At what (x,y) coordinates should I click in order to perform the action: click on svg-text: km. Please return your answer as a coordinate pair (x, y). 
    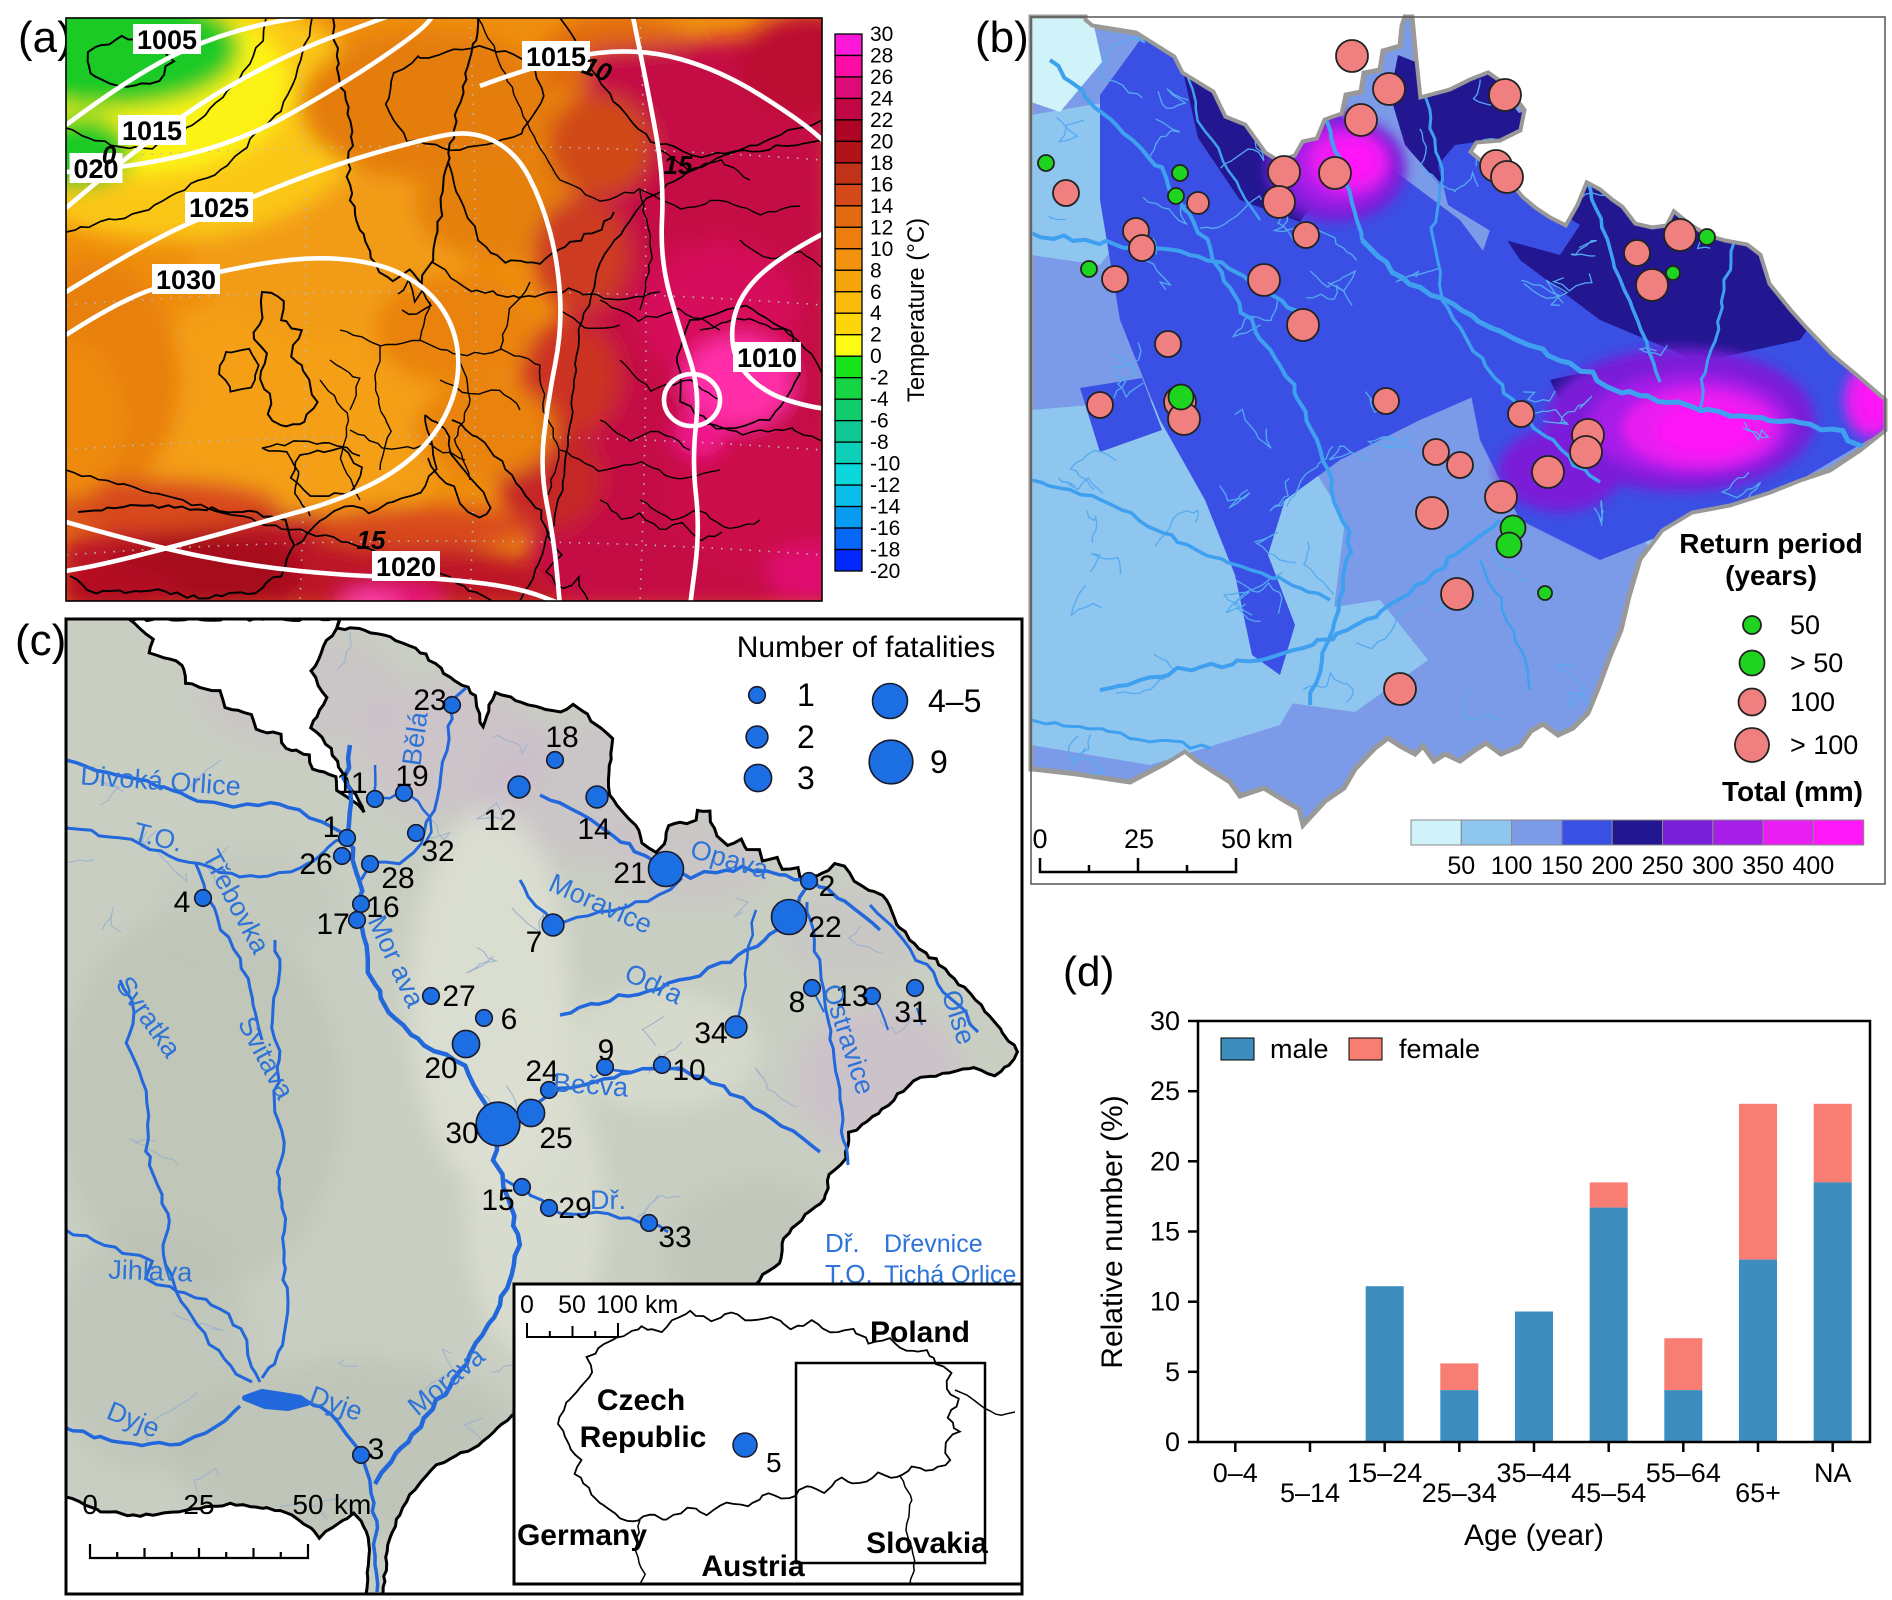
    Looking at the image, I should click on (661, 1305).